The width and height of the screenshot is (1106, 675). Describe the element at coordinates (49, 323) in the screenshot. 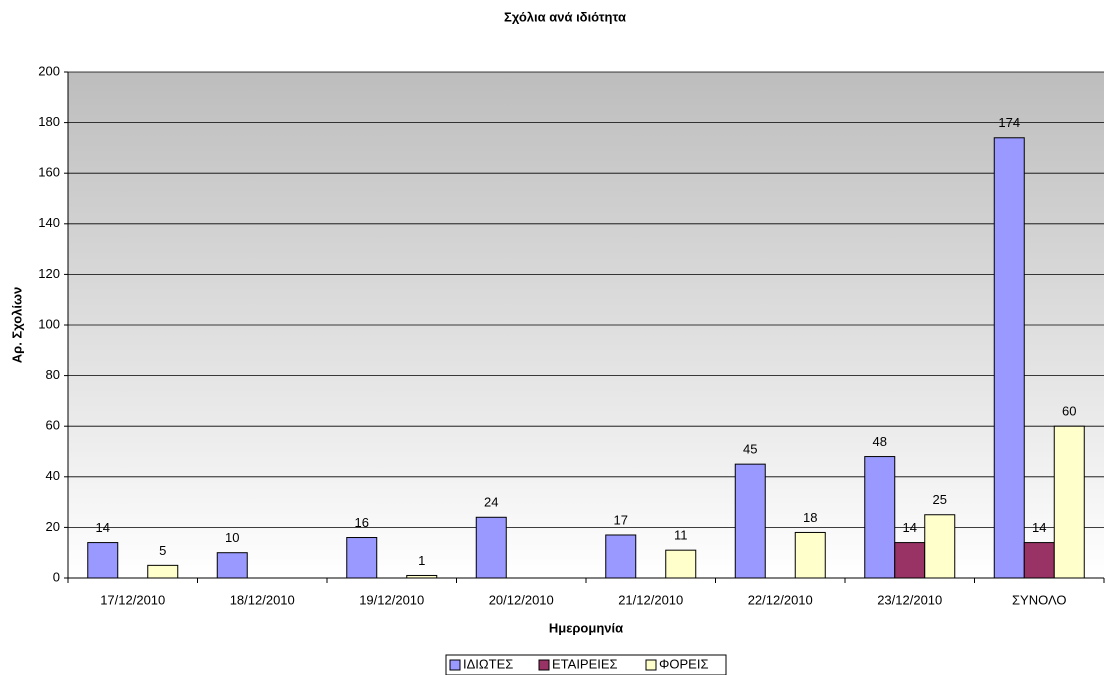

I see `y-tick-label: 100` at that location.